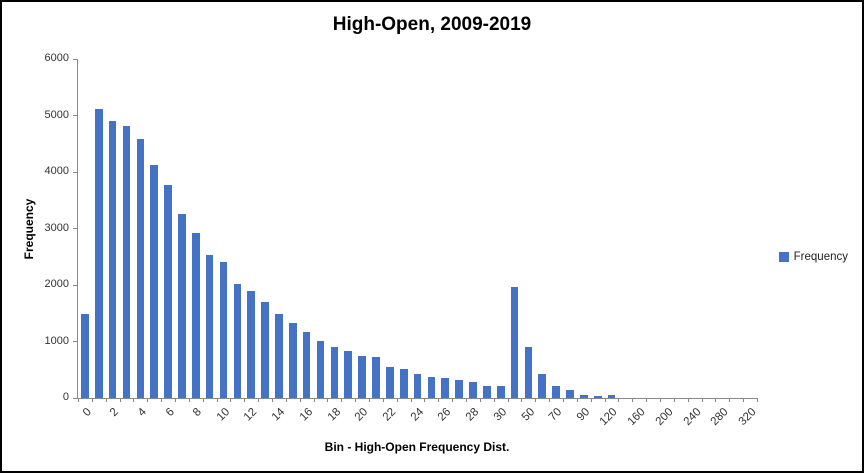 Image resolution: width=864 pixels, height=473 pixels. What do you see at coordinates (223, 241) in the screenshot?
I see `bar-slot: 10` at bounding box center [223, 241].